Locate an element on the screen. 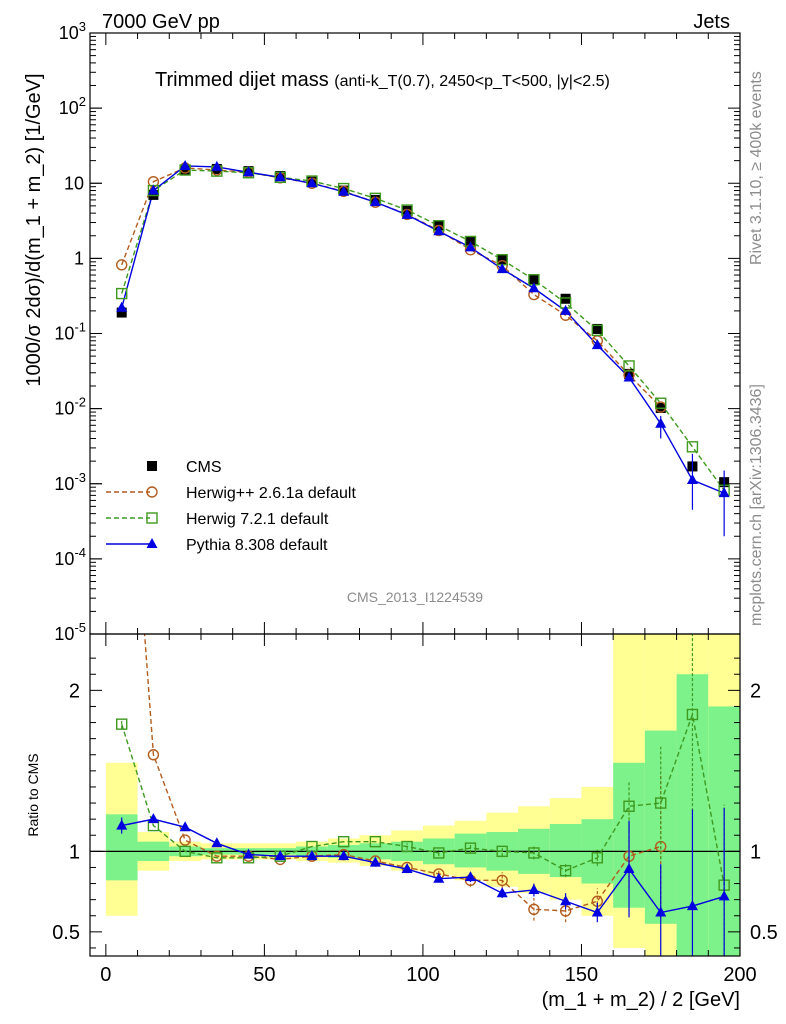  ratio-y-tick-label: 2 is located at coordinates (74, 691).